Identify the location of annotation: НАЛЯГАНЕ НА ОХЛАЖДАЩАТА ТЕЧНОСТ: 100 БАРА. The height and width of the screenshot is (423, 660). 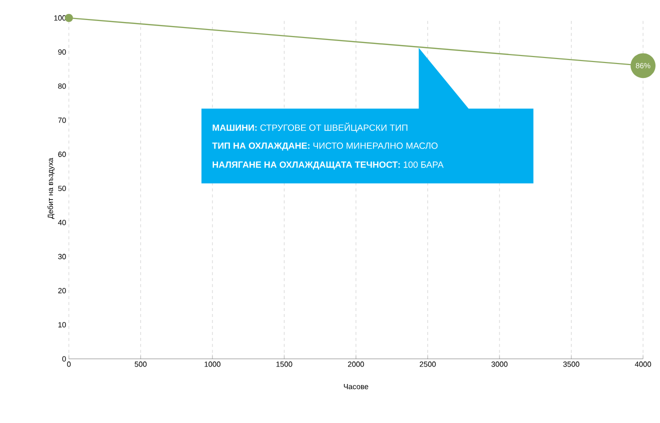
(328, 166).